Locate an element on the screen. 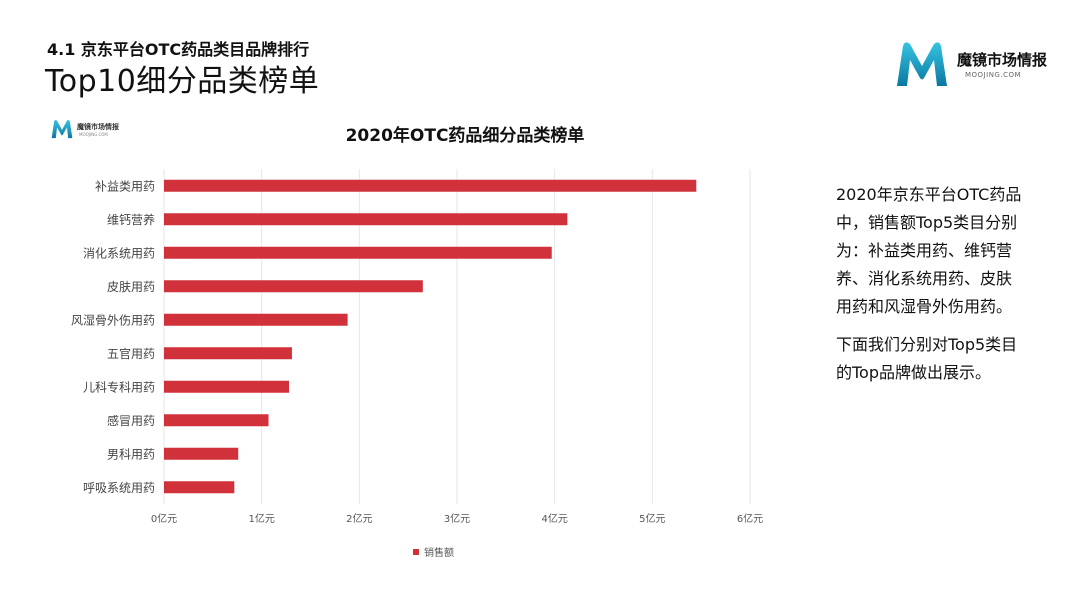  x-tick-label: 1亿元 is located at coordinates (261, 518).